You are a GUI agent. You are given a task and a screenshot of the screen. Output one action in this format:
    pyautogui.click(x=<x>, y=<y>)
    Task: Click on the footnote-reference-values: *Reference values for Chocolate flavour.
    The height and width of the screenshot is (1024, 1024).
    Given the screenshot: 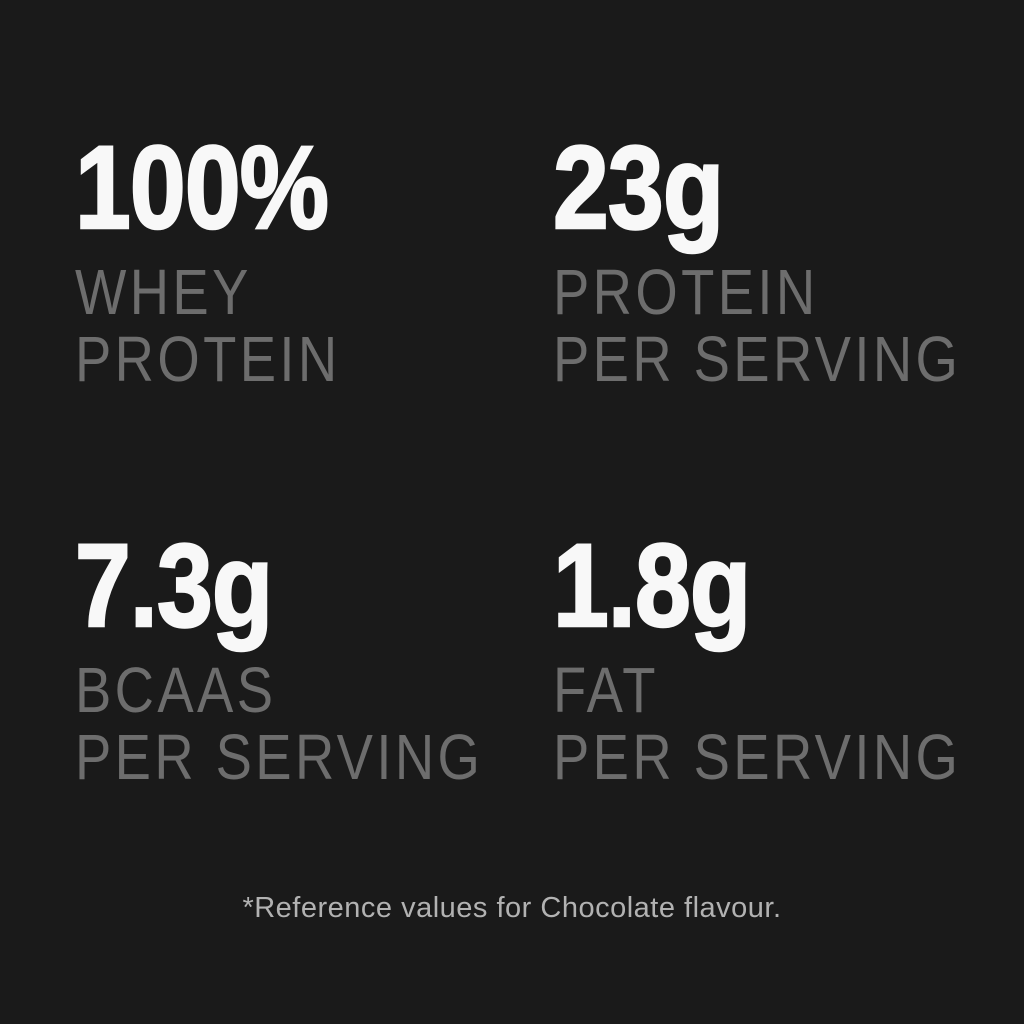 What is the action you would take?
    pyautogui.click(x=512, y=908)
    